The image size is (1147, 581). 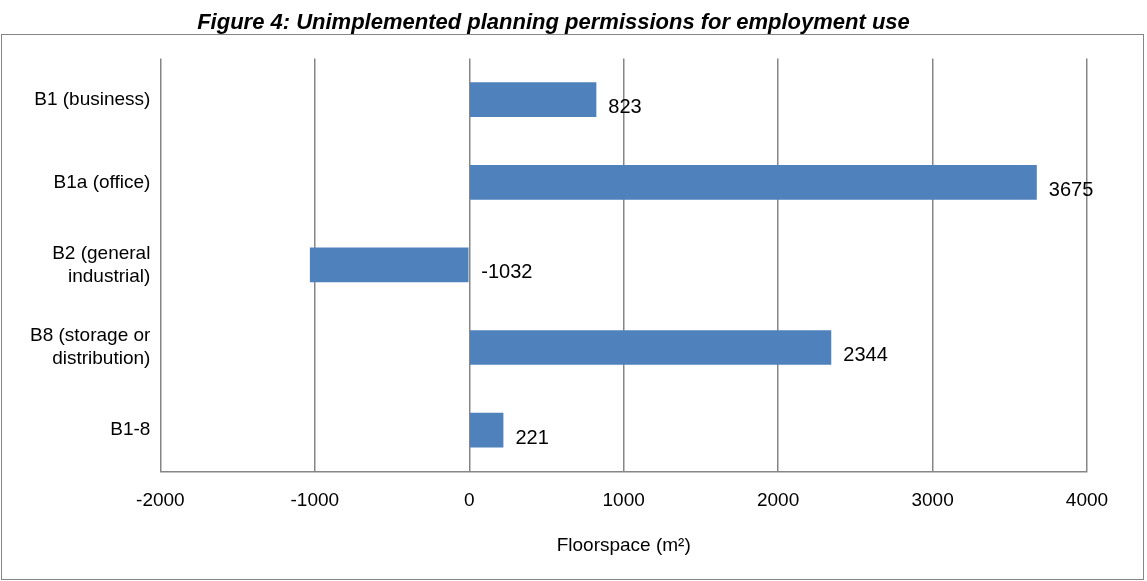 I want to click on x-axis-title: Floorspace (m²), so click(x=623, y=544).